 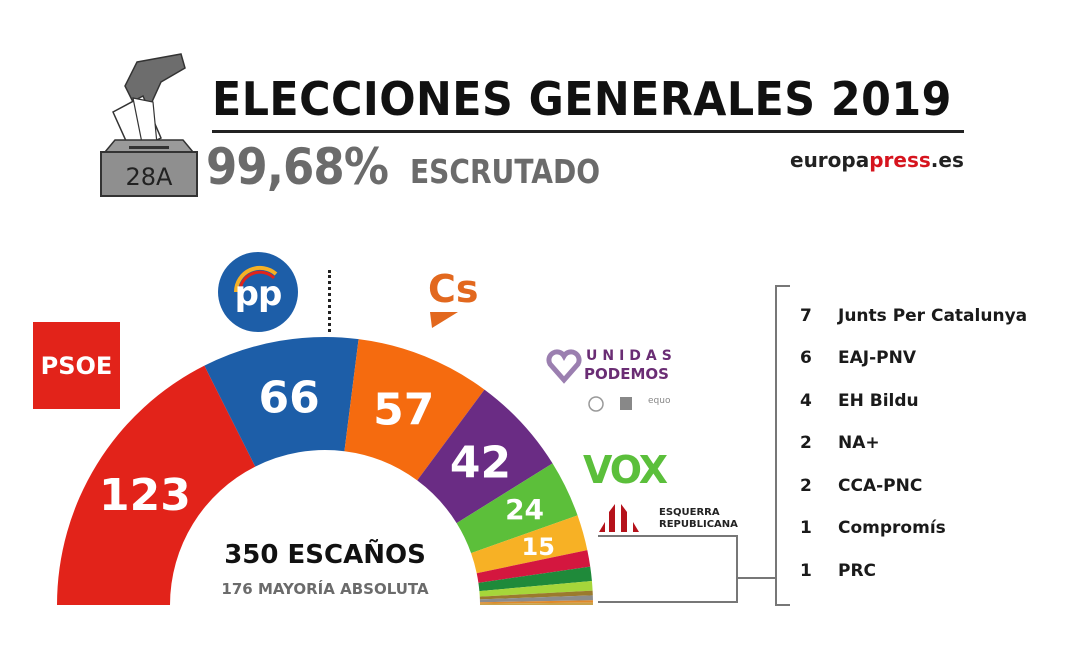 What do you see at coordinates (536, 599) in the screenshot?
I see `seat-arc-cca-pnc` at bounding box center [536, 599].